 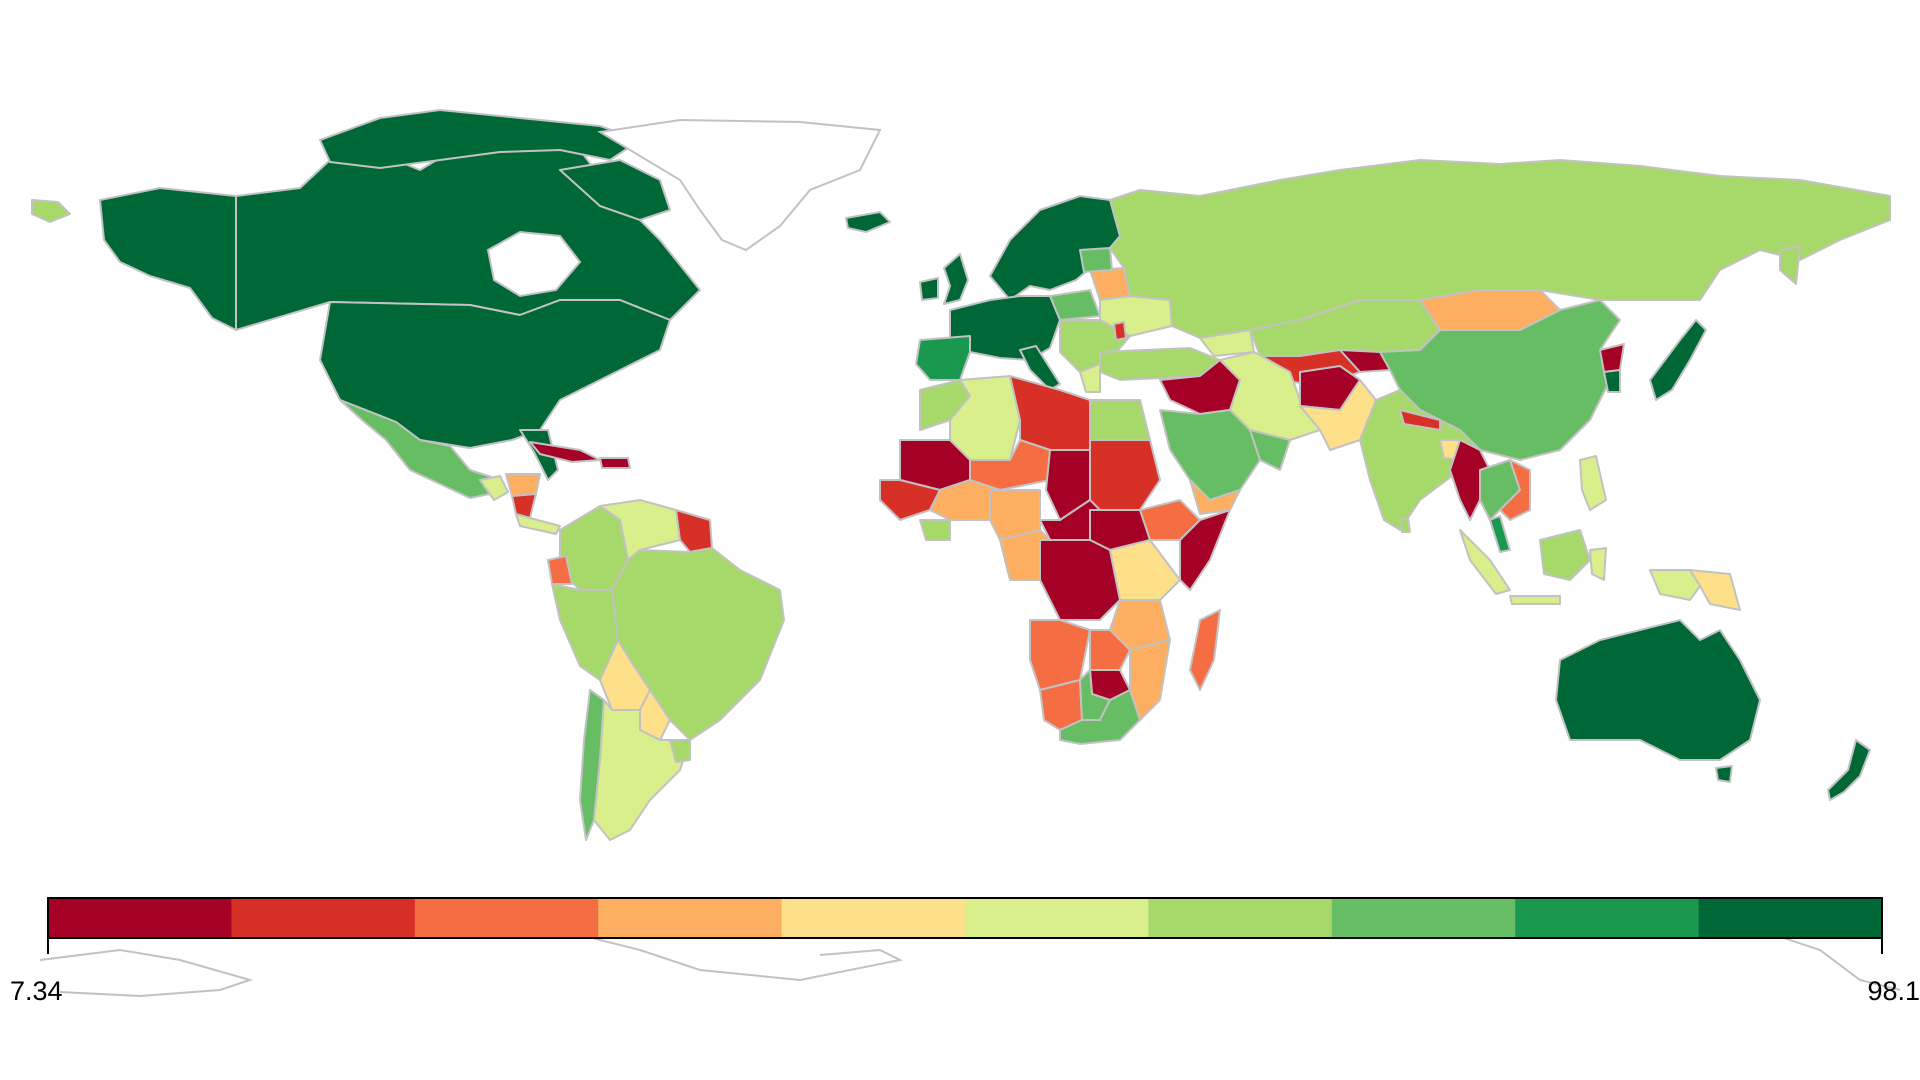 What do you see at coordinates (956, 279) in the screenshot?
I see `country-uk` at bounding box center [956, 279].